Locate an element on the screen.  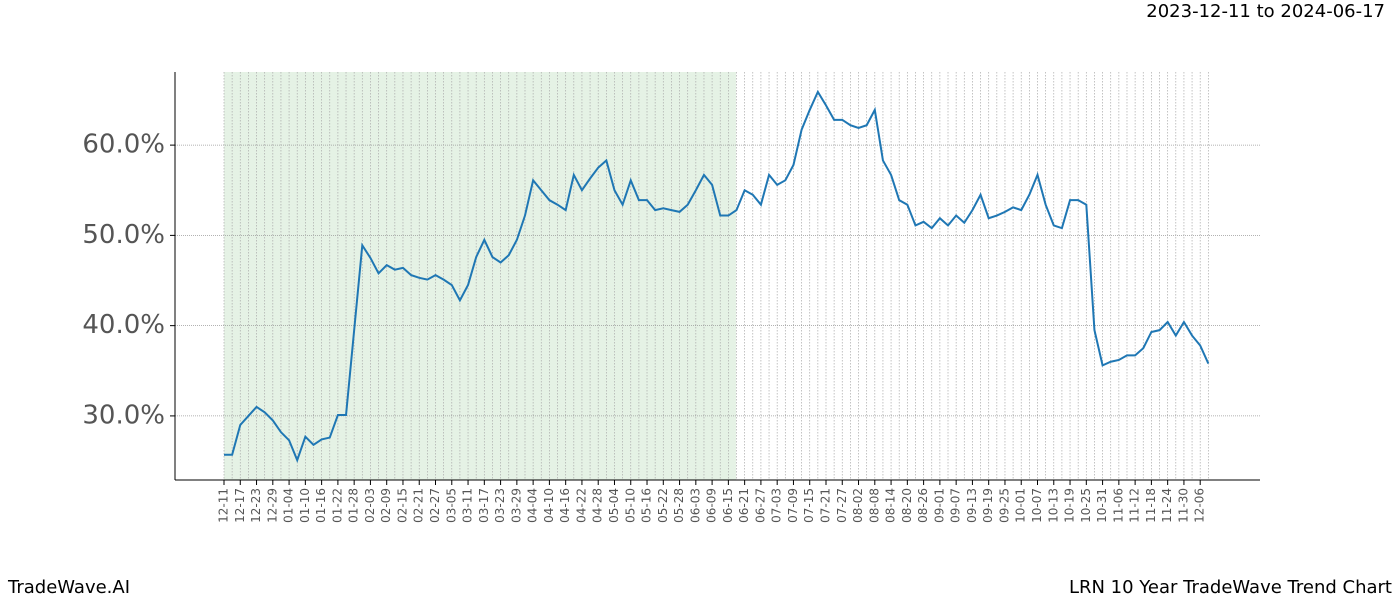
y-tick-label: 50.0% is located at coordinates (123, 235).